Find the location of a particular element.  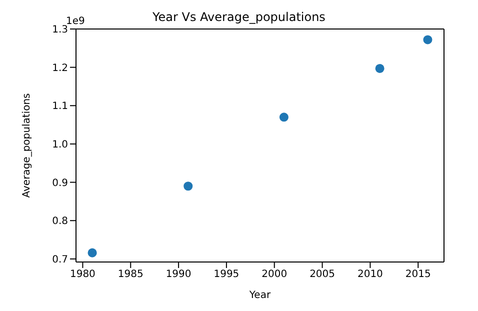

x-tick-label: 2015 is located at coordinates (418, 274).